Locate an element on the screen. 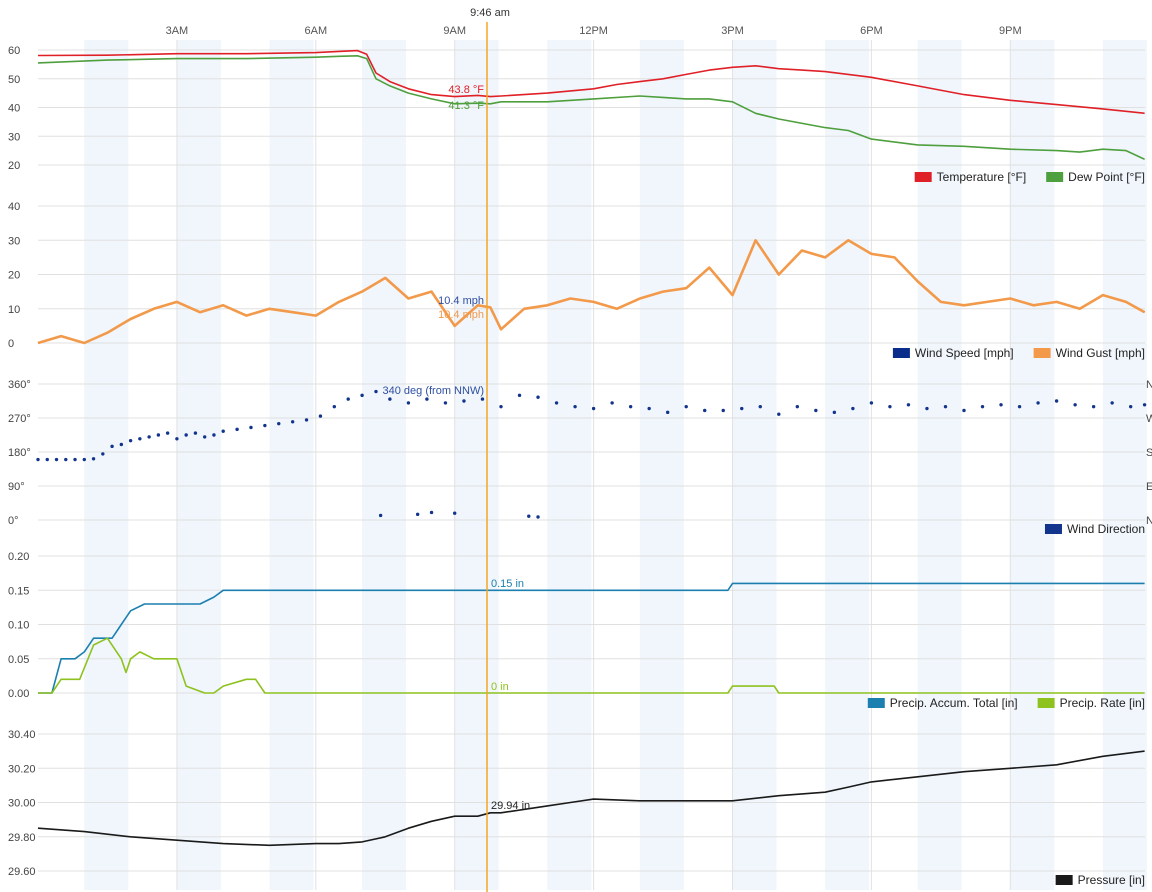 The height and width of the screenshot is (892, 1152). time-cursor: 9:46 am is located at coordinates (490, 449).